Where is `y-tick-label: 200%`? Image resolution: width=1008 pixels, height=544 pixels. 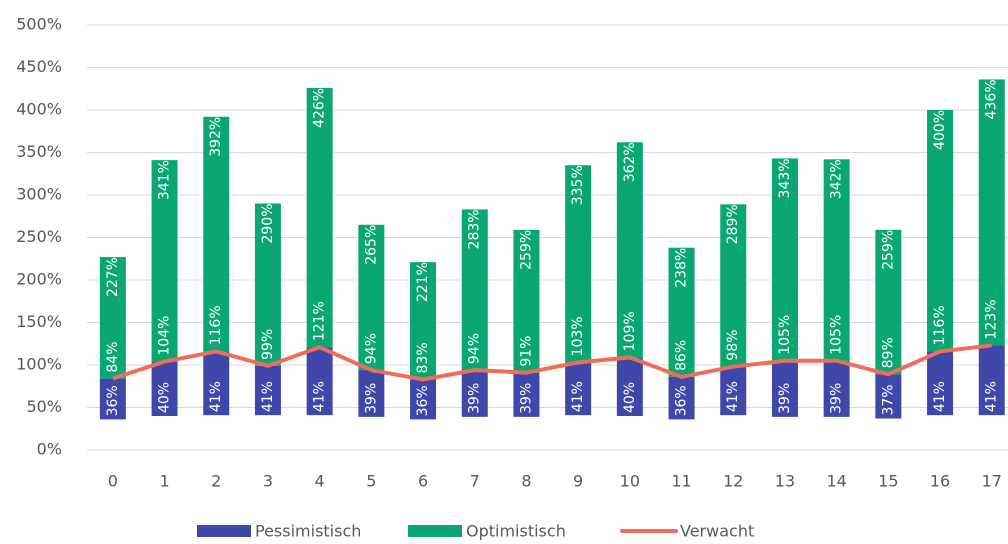 y-tick-label: 200% is located at coordinates (39, 279).